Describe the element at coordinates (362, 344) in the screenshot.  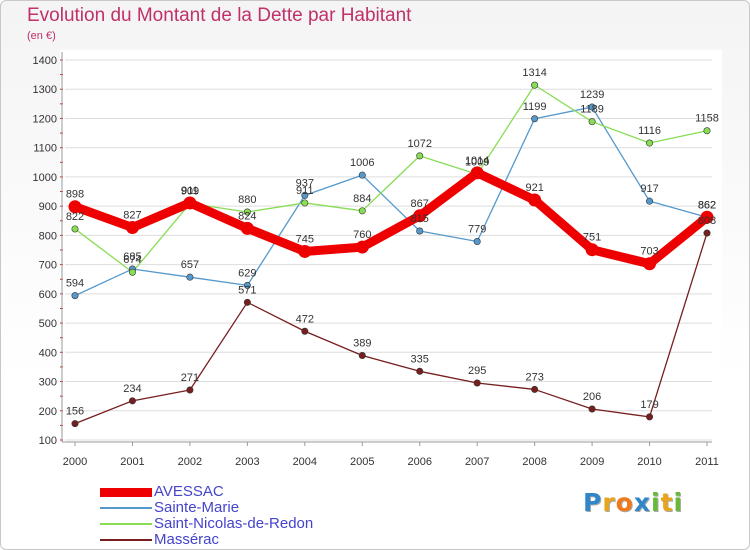
I see `data-label: 389` at that location.